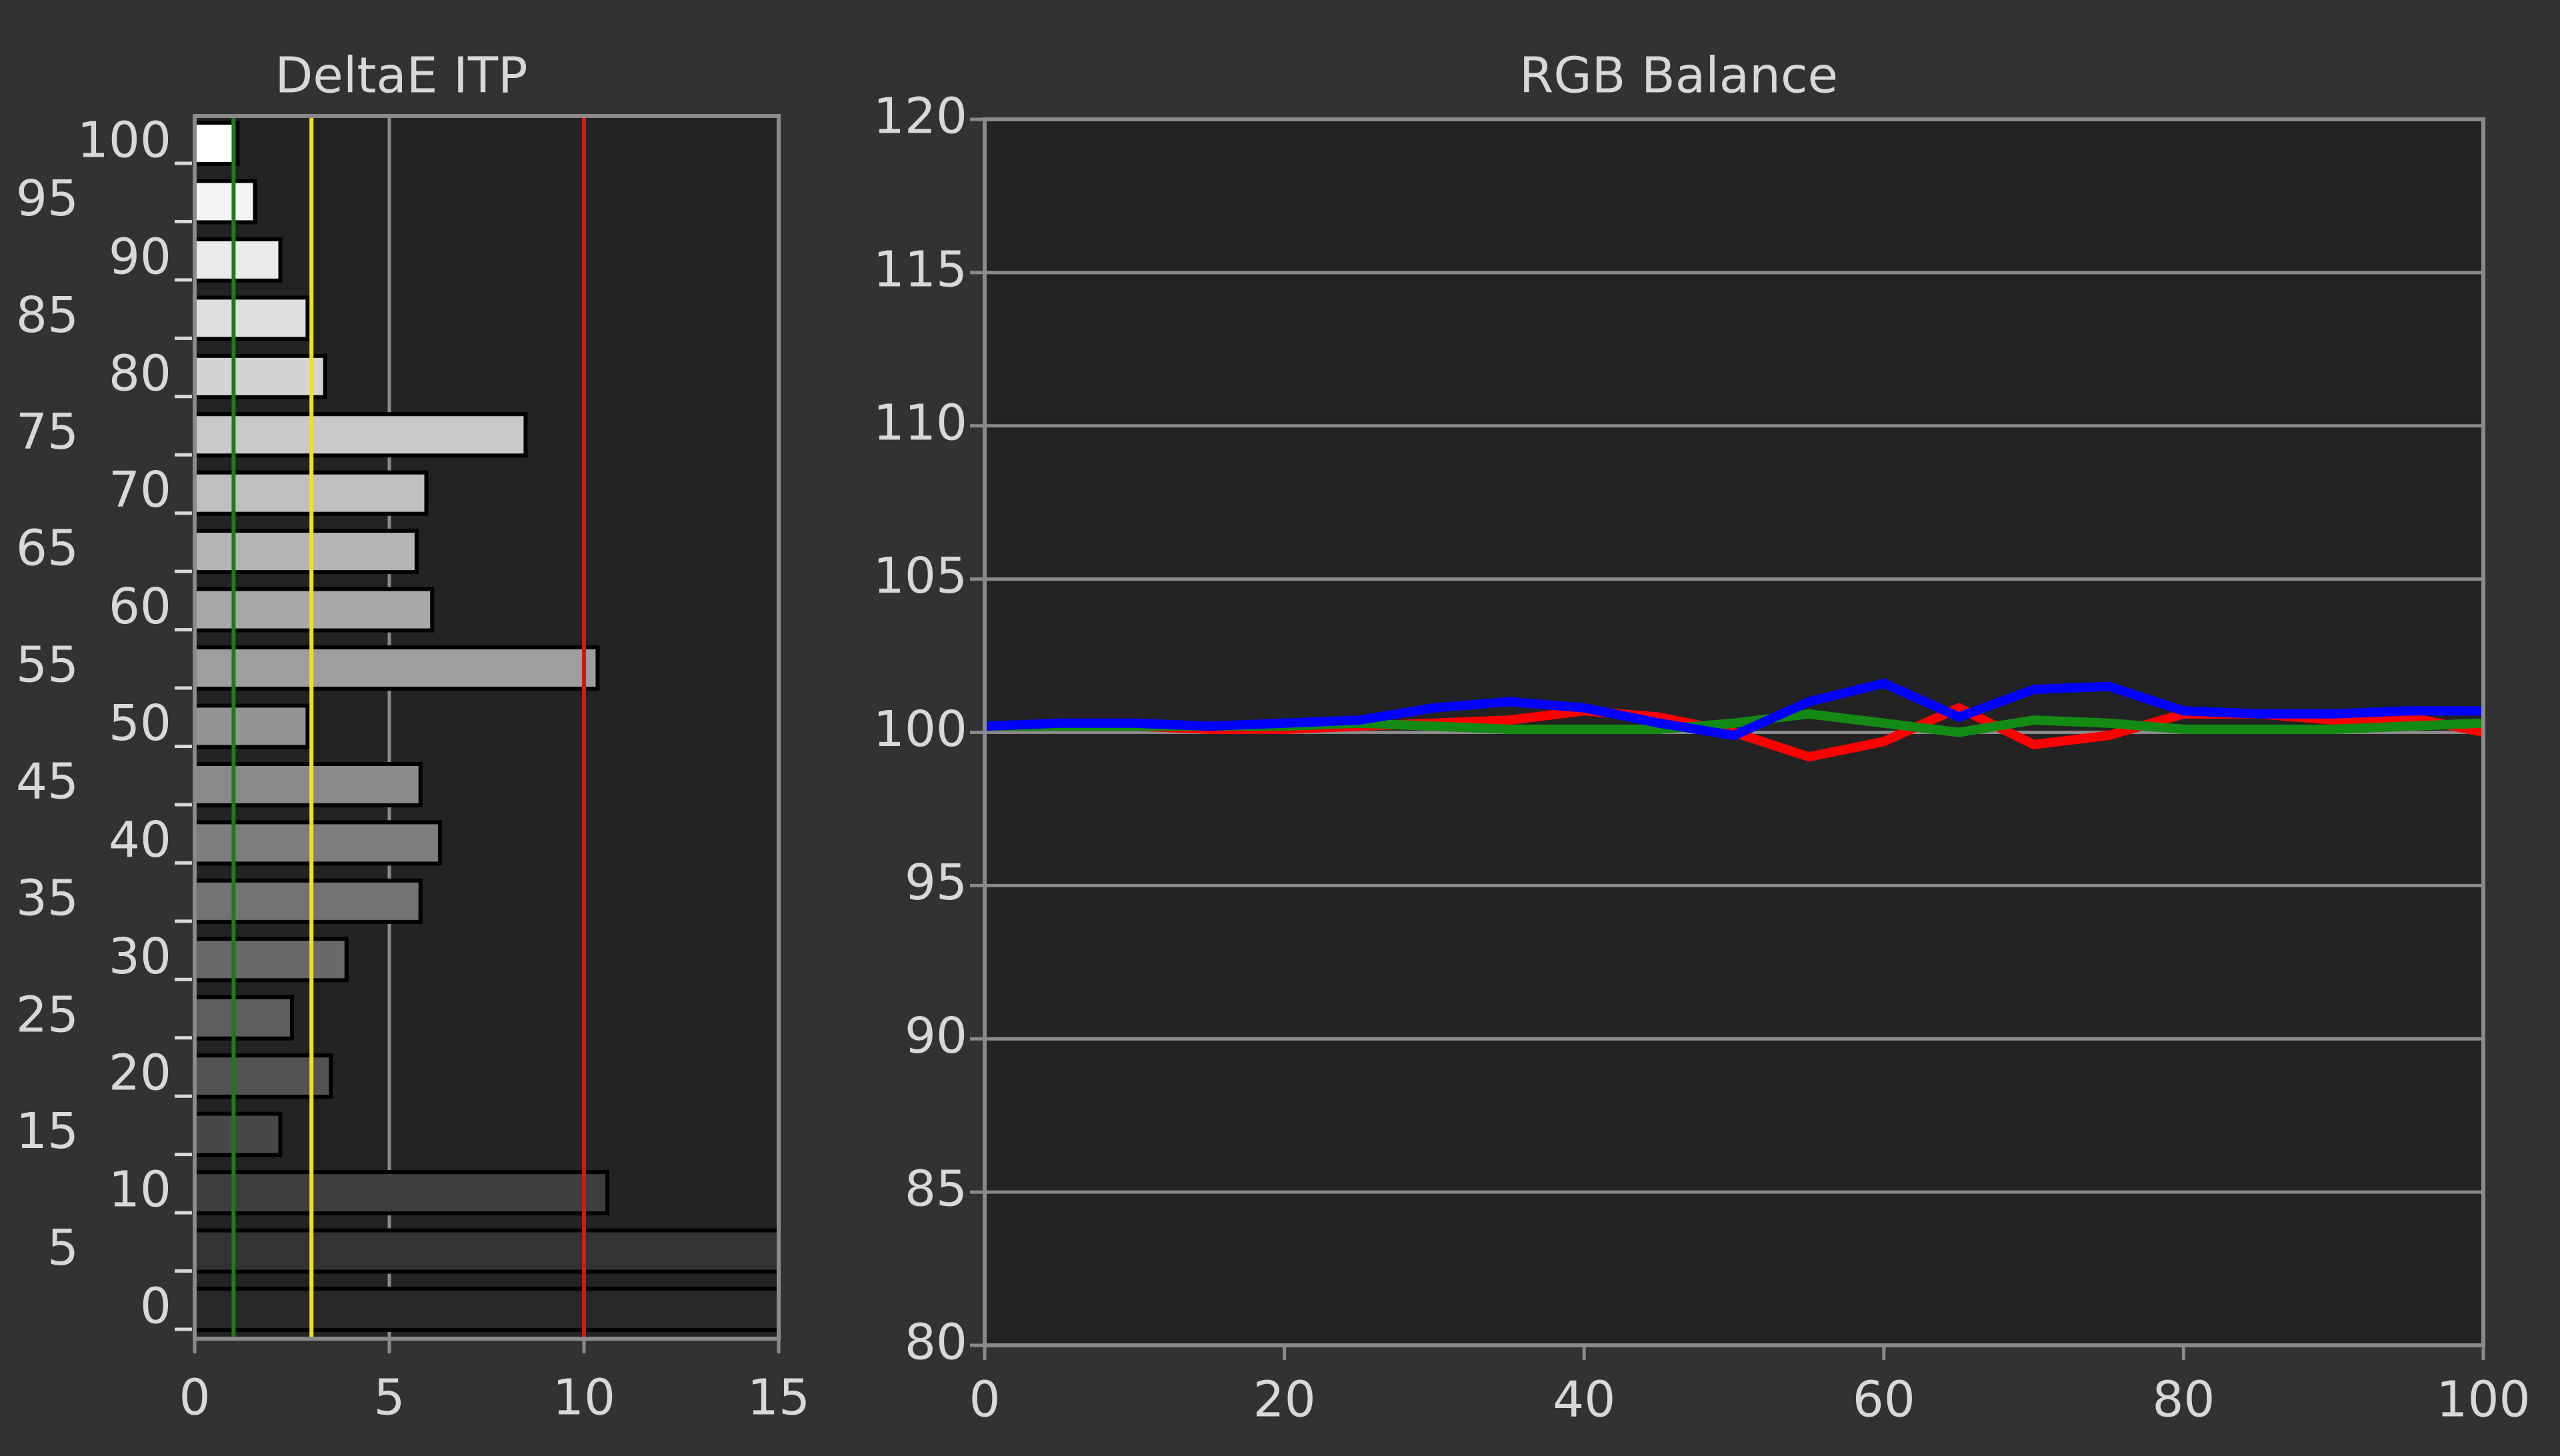 Image resolution: width=2560 pixels, height=1456 pixels. I want to click on y-tick-label: 40, so click(140, 840).